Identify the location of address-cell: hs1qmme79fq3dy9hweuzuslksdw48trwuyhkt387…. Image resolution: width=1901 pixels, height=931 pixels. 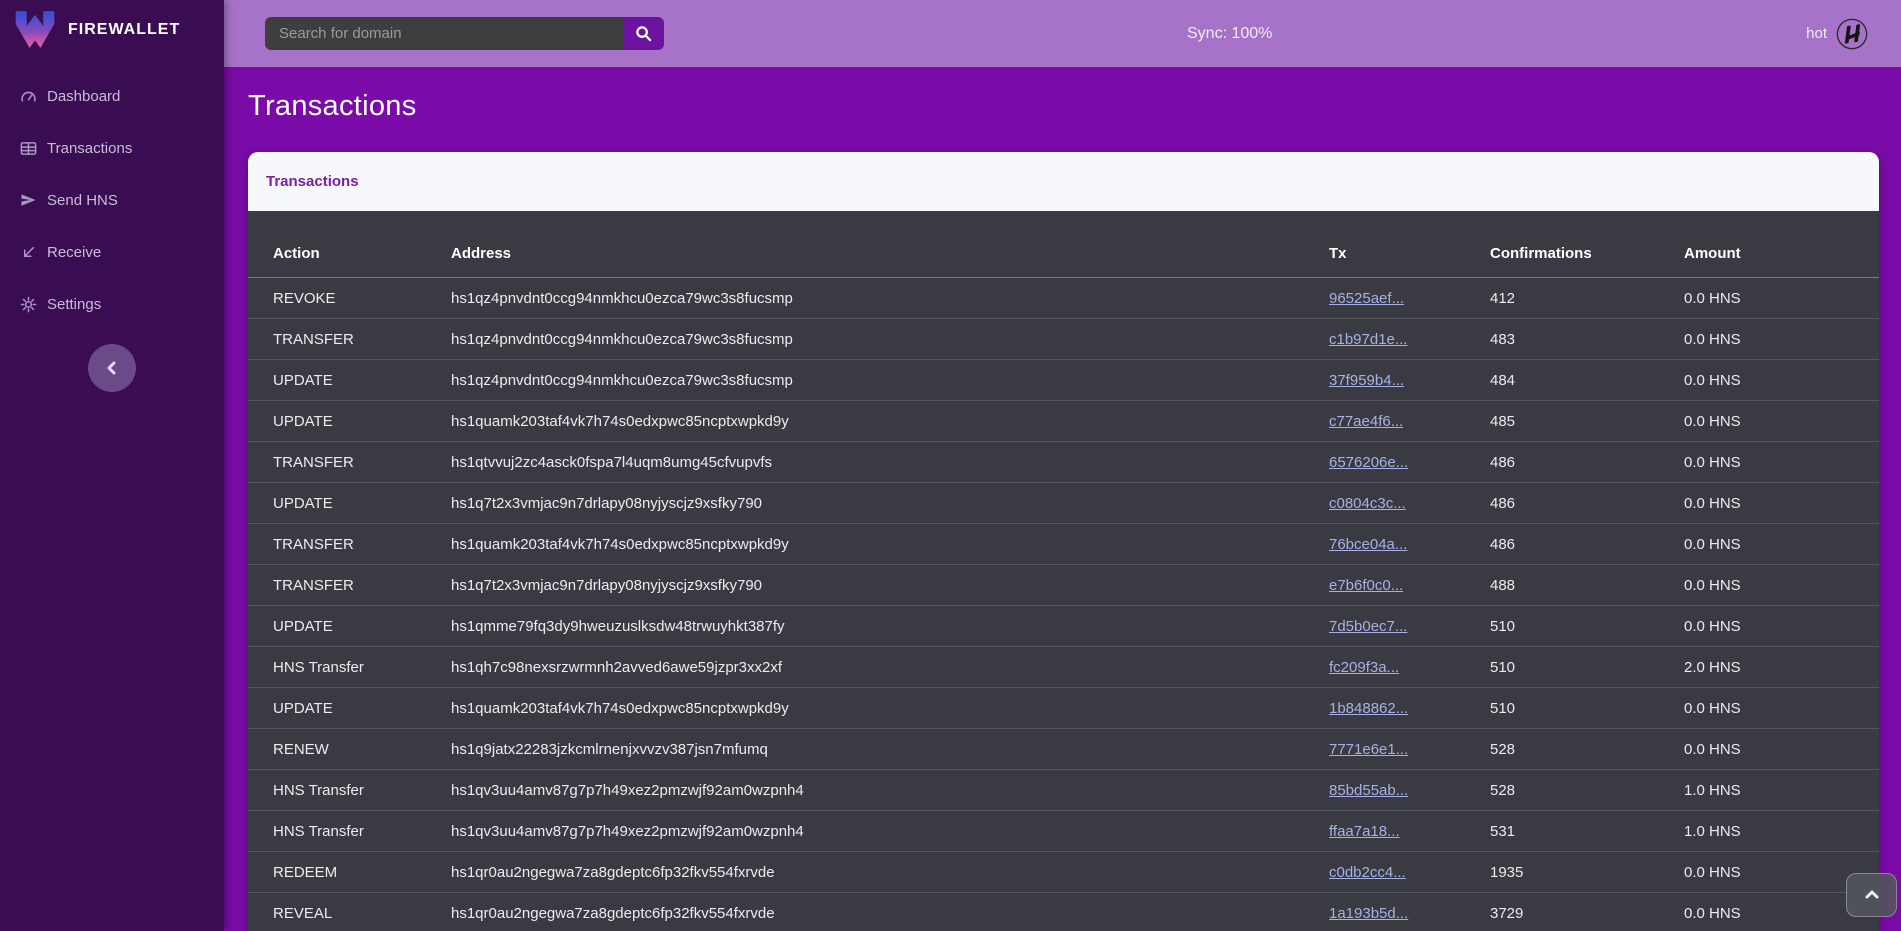
(890, 626).